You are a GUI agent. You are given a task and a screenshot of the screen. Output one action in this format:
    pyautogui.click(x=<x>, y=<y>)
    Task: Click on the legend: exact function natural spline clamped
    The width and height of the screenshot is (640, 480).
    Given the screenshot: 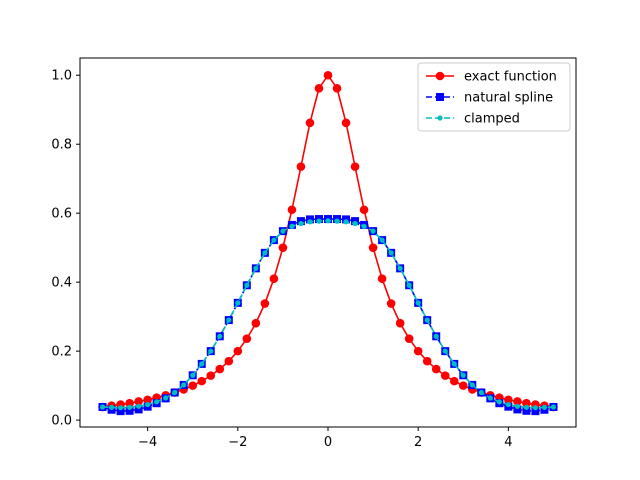 What is the action you would take?
    pyautogui.click(x=494, y=97)
    